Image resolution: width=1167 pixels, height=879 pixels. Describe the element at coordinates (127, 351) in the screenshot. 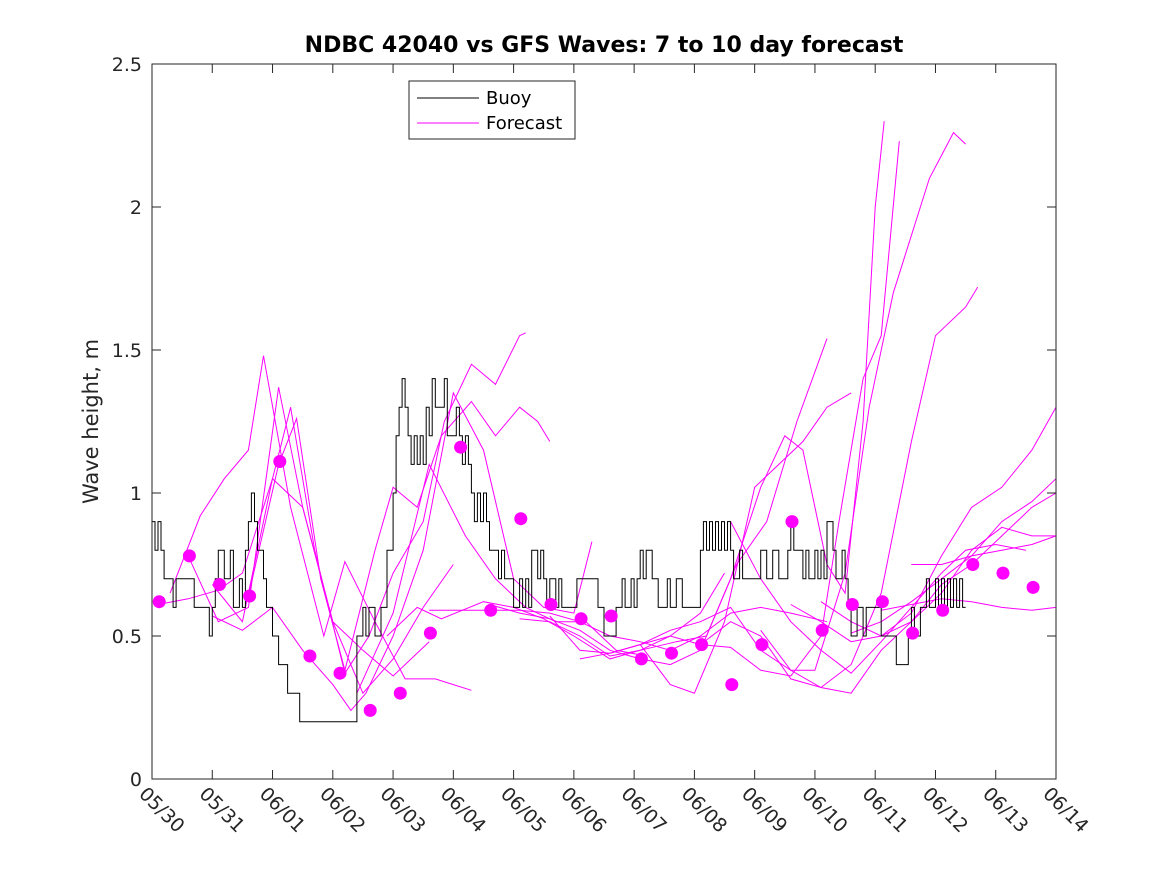

I see `y-tick-label: 1.5` at that location.